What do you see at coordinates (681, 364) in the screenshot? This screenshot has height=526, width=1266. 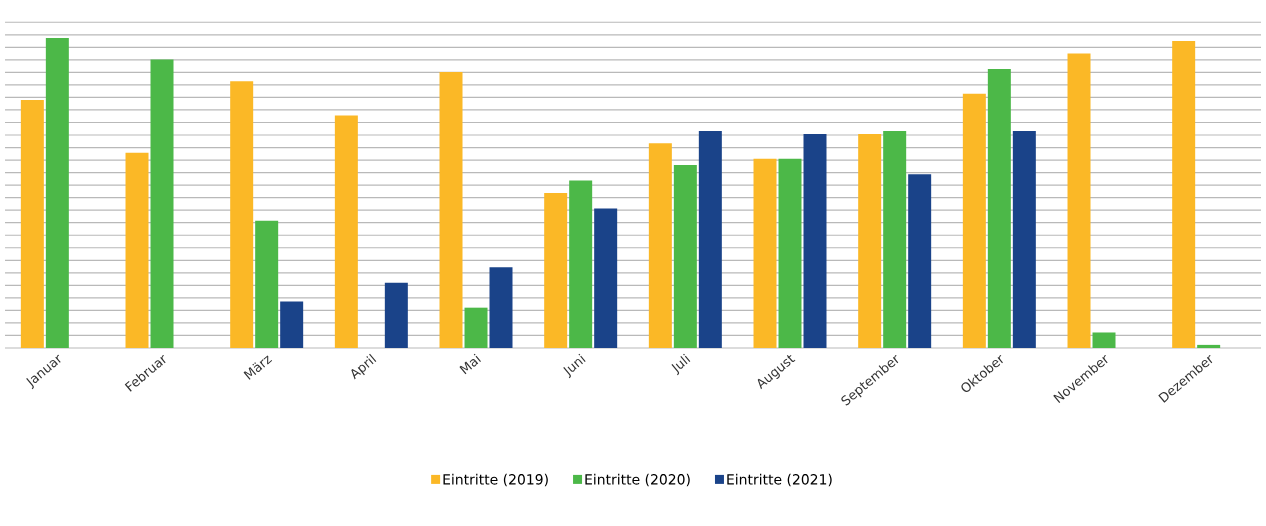 I see `x-tick-label: Juli` at bounding box center [681, 364].